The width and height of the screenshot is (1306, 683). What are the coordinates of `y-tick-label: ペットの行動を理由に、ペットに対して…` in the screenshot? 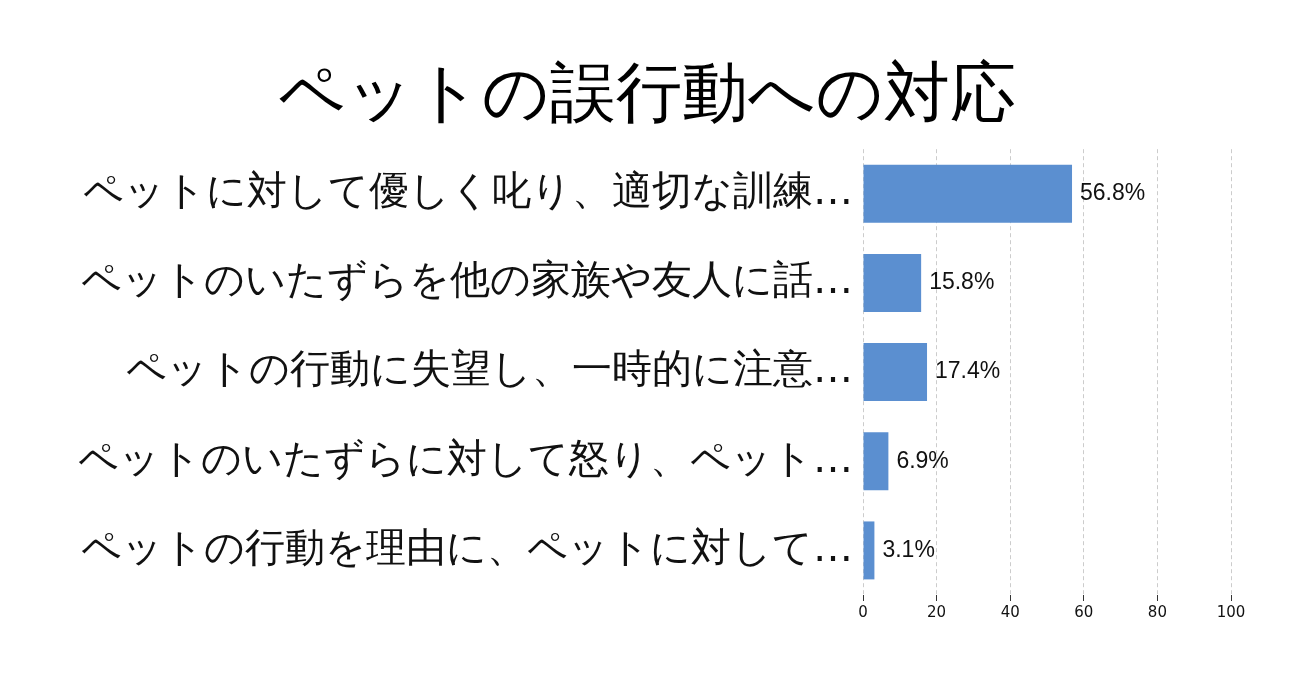 It's located at (467, 546).